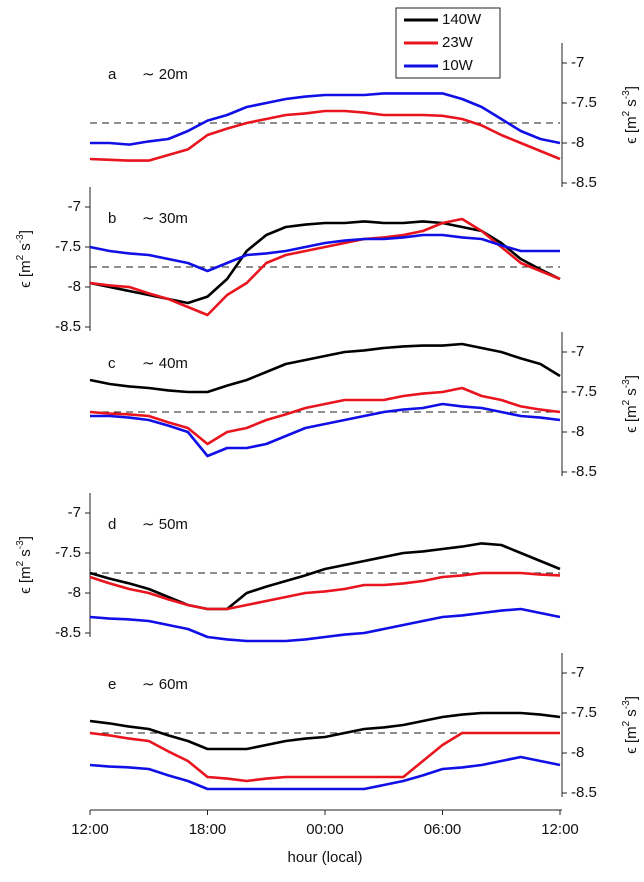  I want to click on panel-label: e, so click(112, 684).